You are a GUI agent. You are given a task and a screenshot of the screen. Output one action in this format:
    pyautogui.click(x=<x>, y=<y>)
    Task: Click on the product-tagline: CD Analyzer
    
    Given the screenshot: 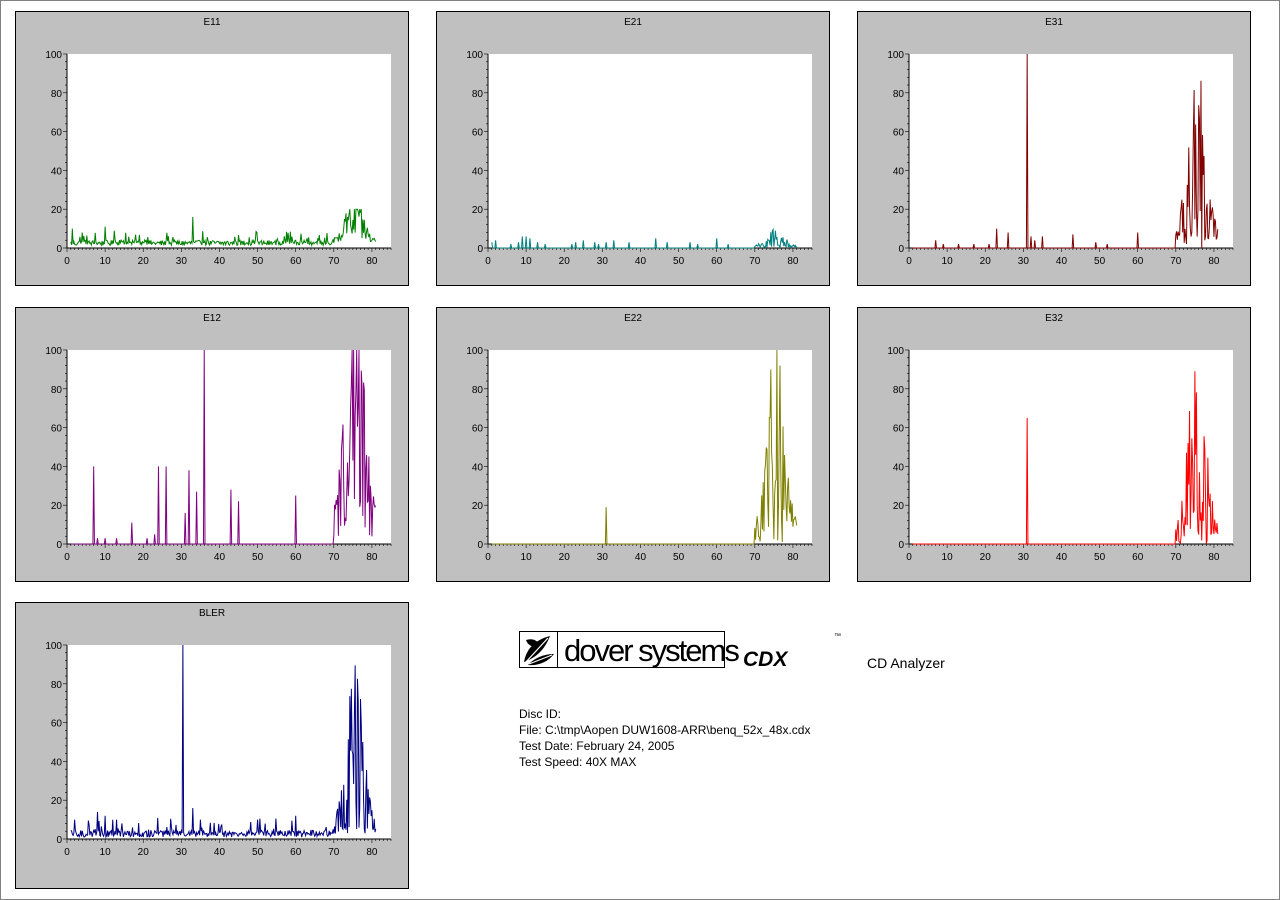 What is the action you would take?
    pyautogui.click(x=906, y=663)
    